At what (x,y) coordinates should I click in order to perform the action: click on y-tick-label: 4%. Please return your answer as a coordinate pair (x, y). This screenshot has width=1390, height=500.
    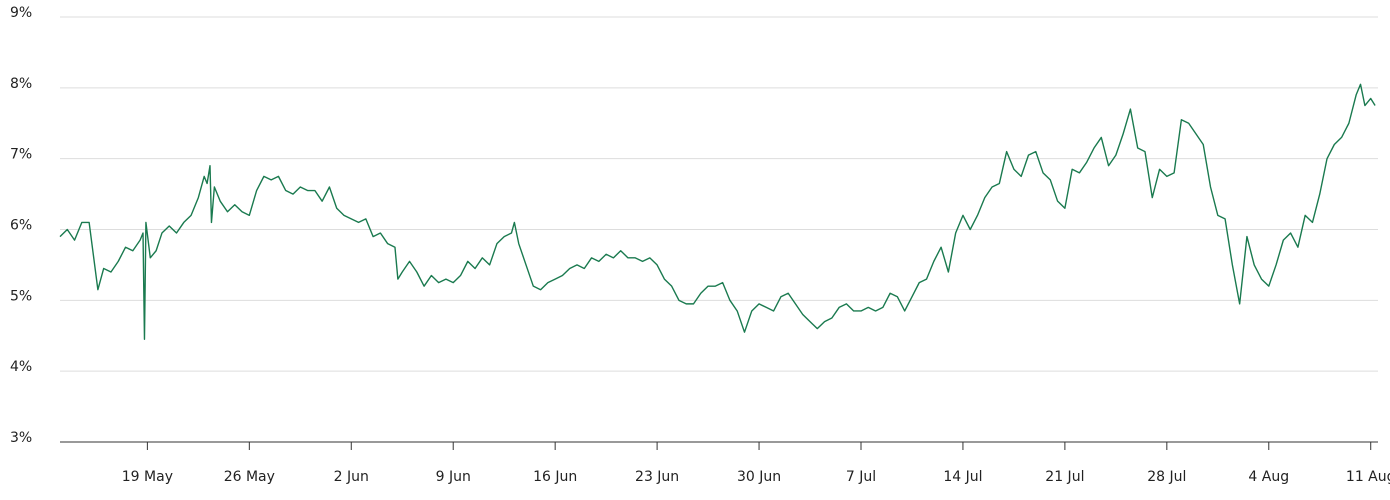
    Looking at the image, I should click on (21, 367).